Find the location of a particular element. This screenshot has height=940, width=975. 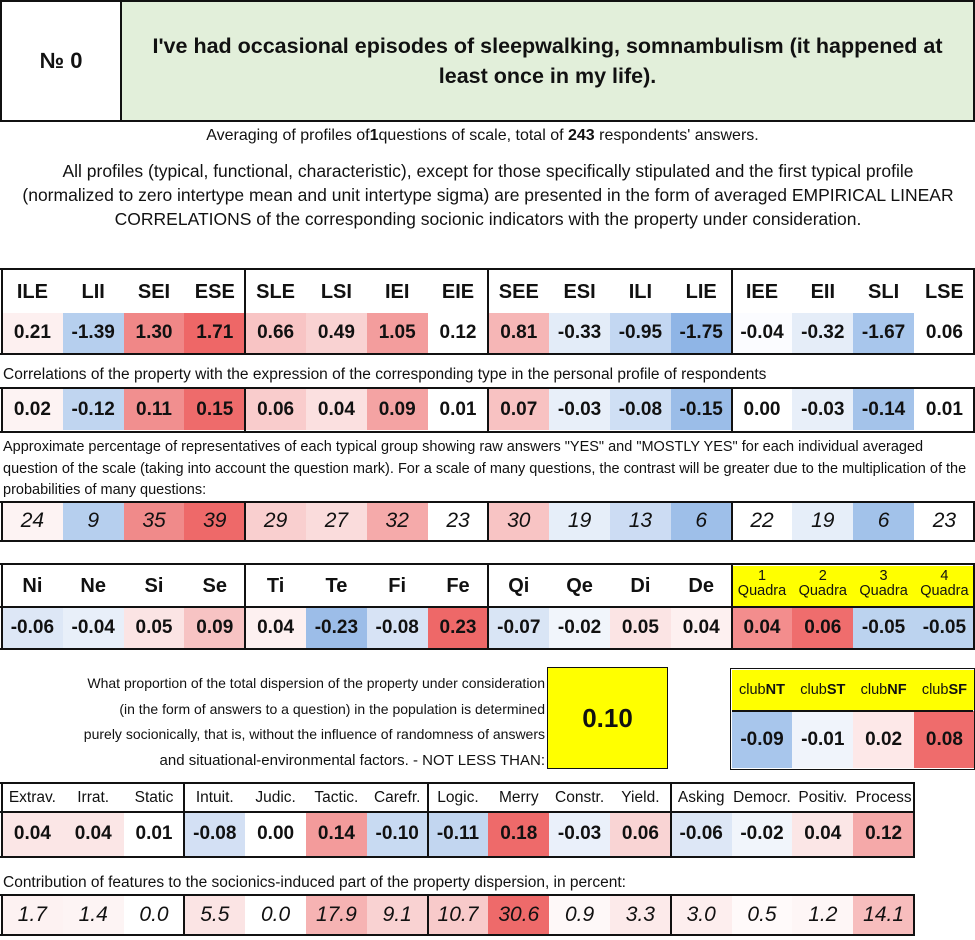

trait-header: Merry is located at coordinates (518, 797).